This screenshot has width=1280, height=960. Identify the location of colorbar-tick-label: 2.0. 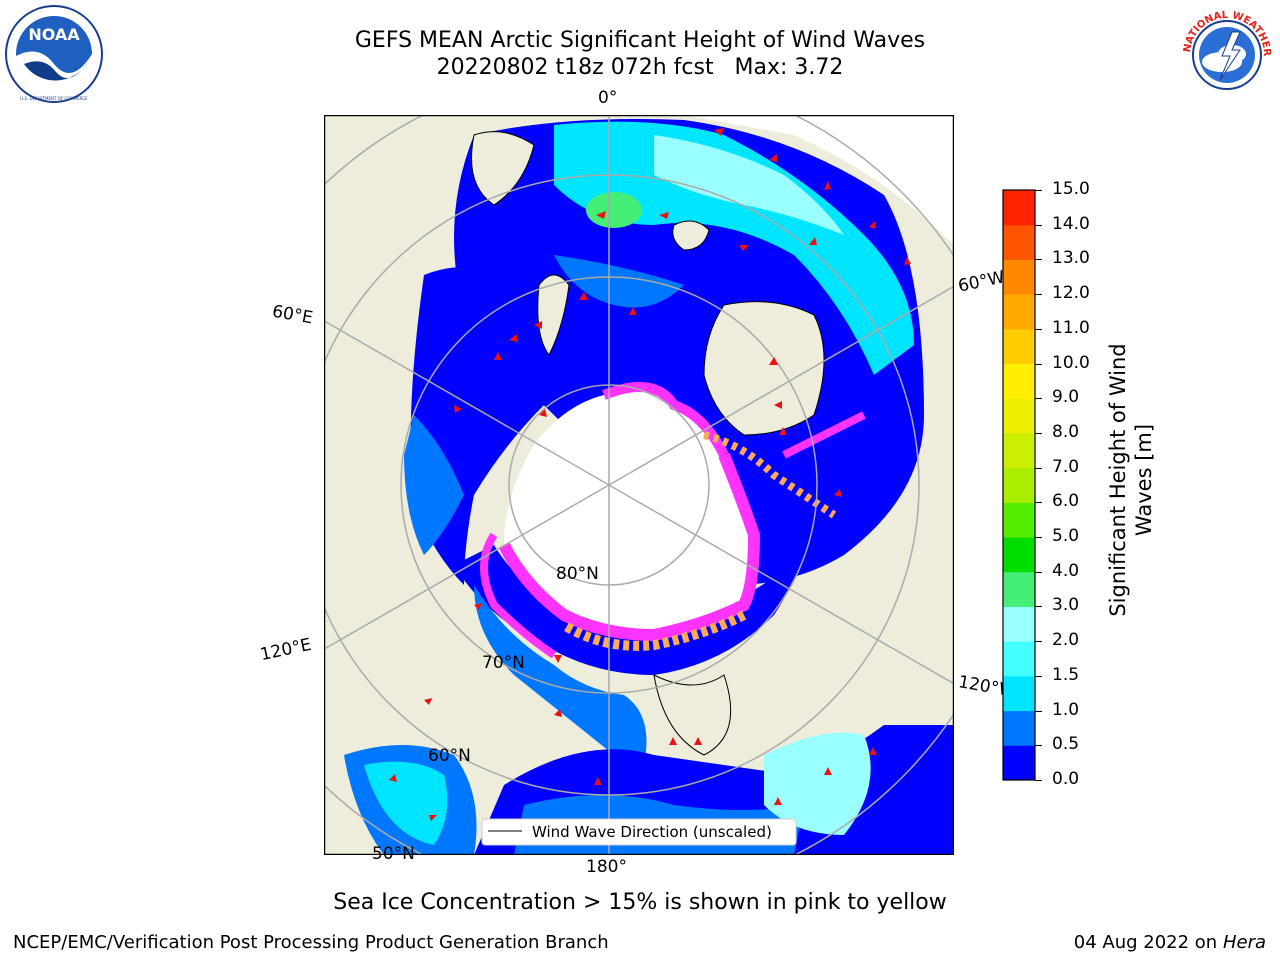
(1066, 640).